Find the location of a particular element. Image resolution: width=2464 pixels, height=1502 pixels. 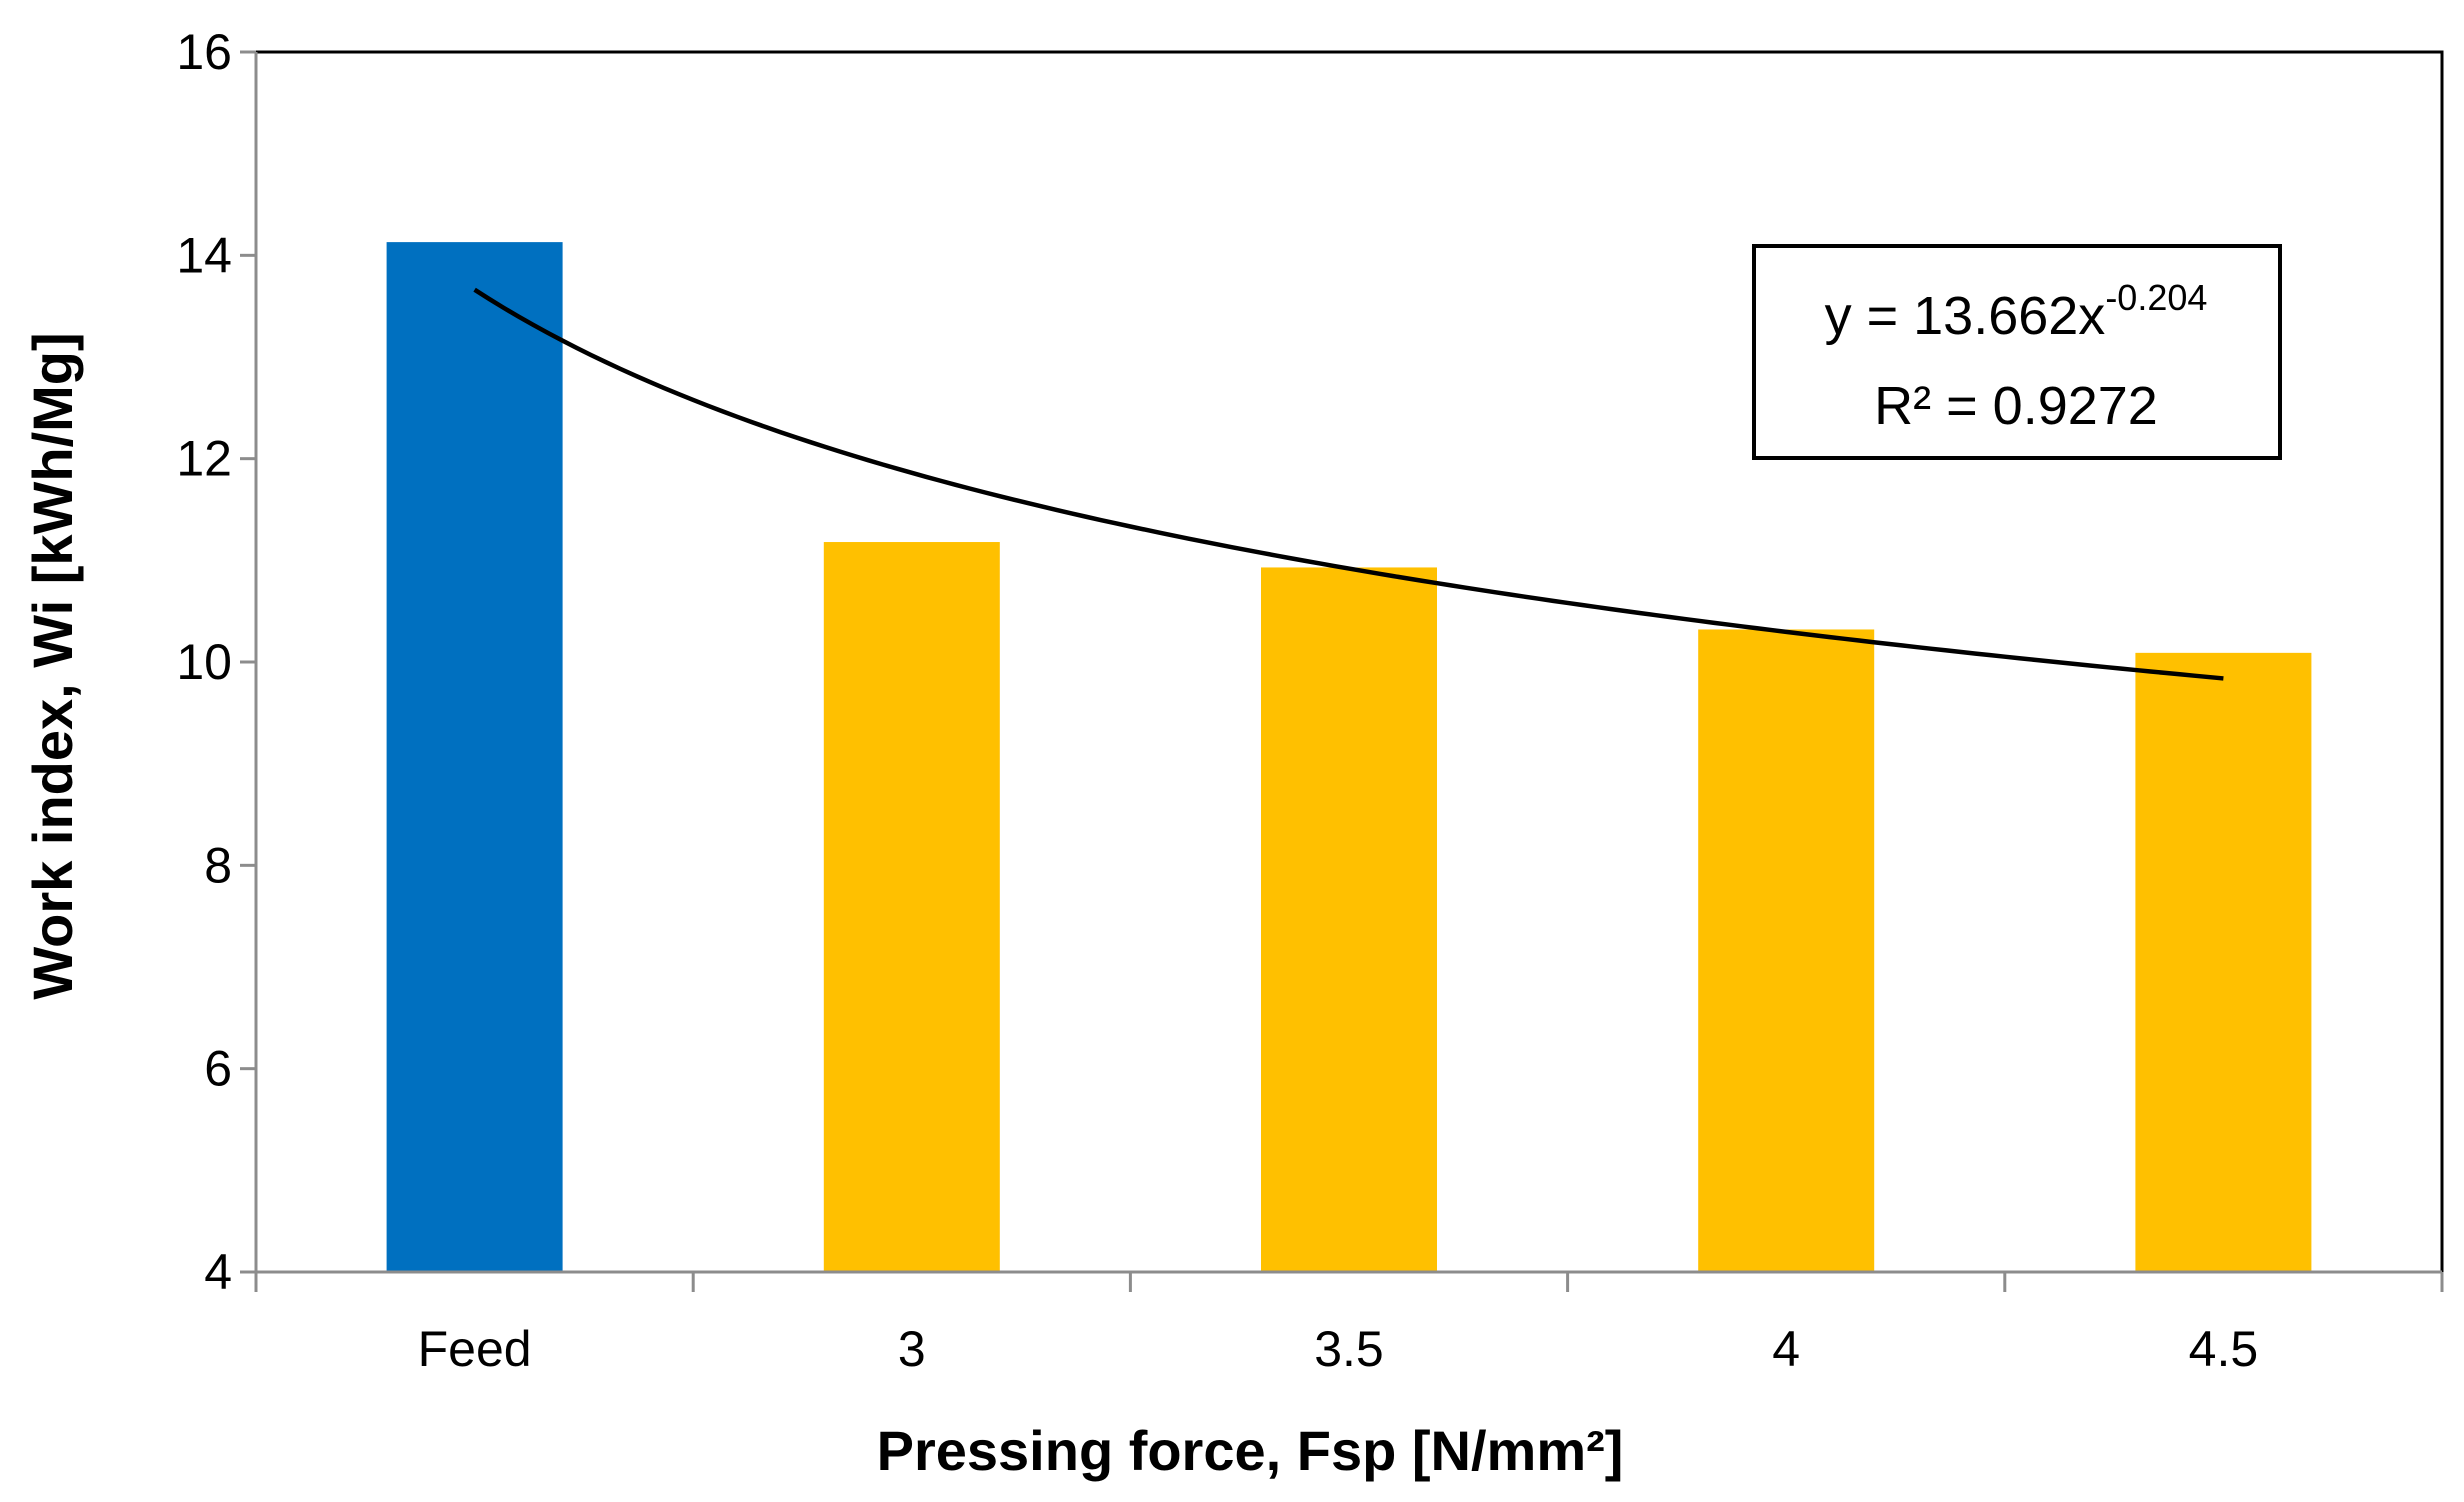

y-tick-label: 16 is located at coordinates (204, 52).